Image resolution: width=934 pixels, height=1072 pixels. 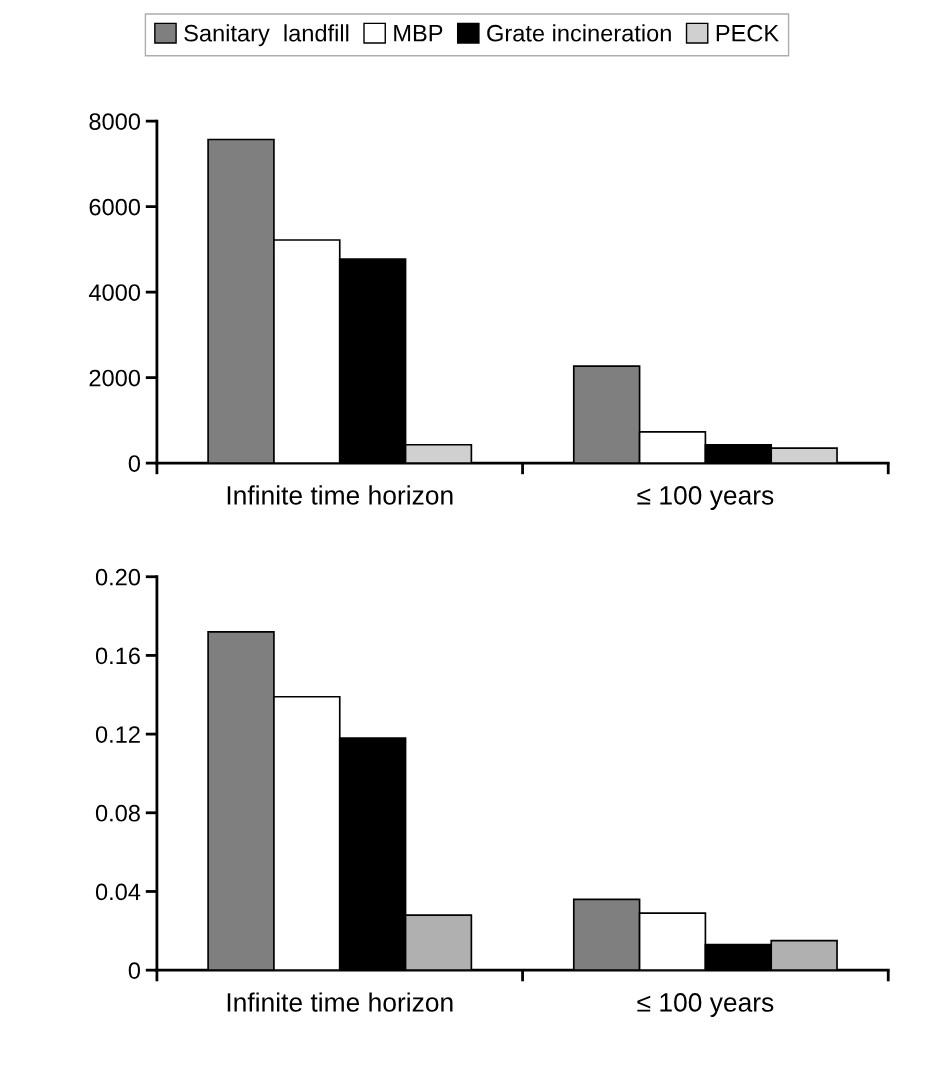 I want to click on y-tick-label: 0.20, so click(x=118, y=577).